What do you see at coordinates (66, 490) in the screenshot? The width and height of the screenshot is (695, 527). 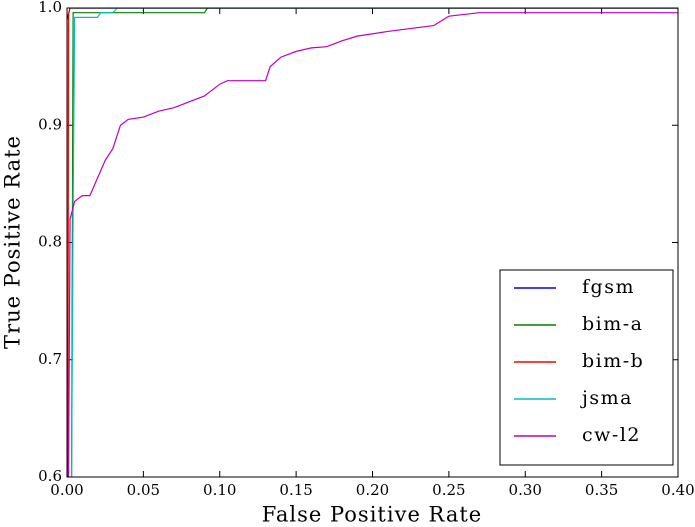 I see `x-tick-label: 0.00` at bounding box center [66, 490].